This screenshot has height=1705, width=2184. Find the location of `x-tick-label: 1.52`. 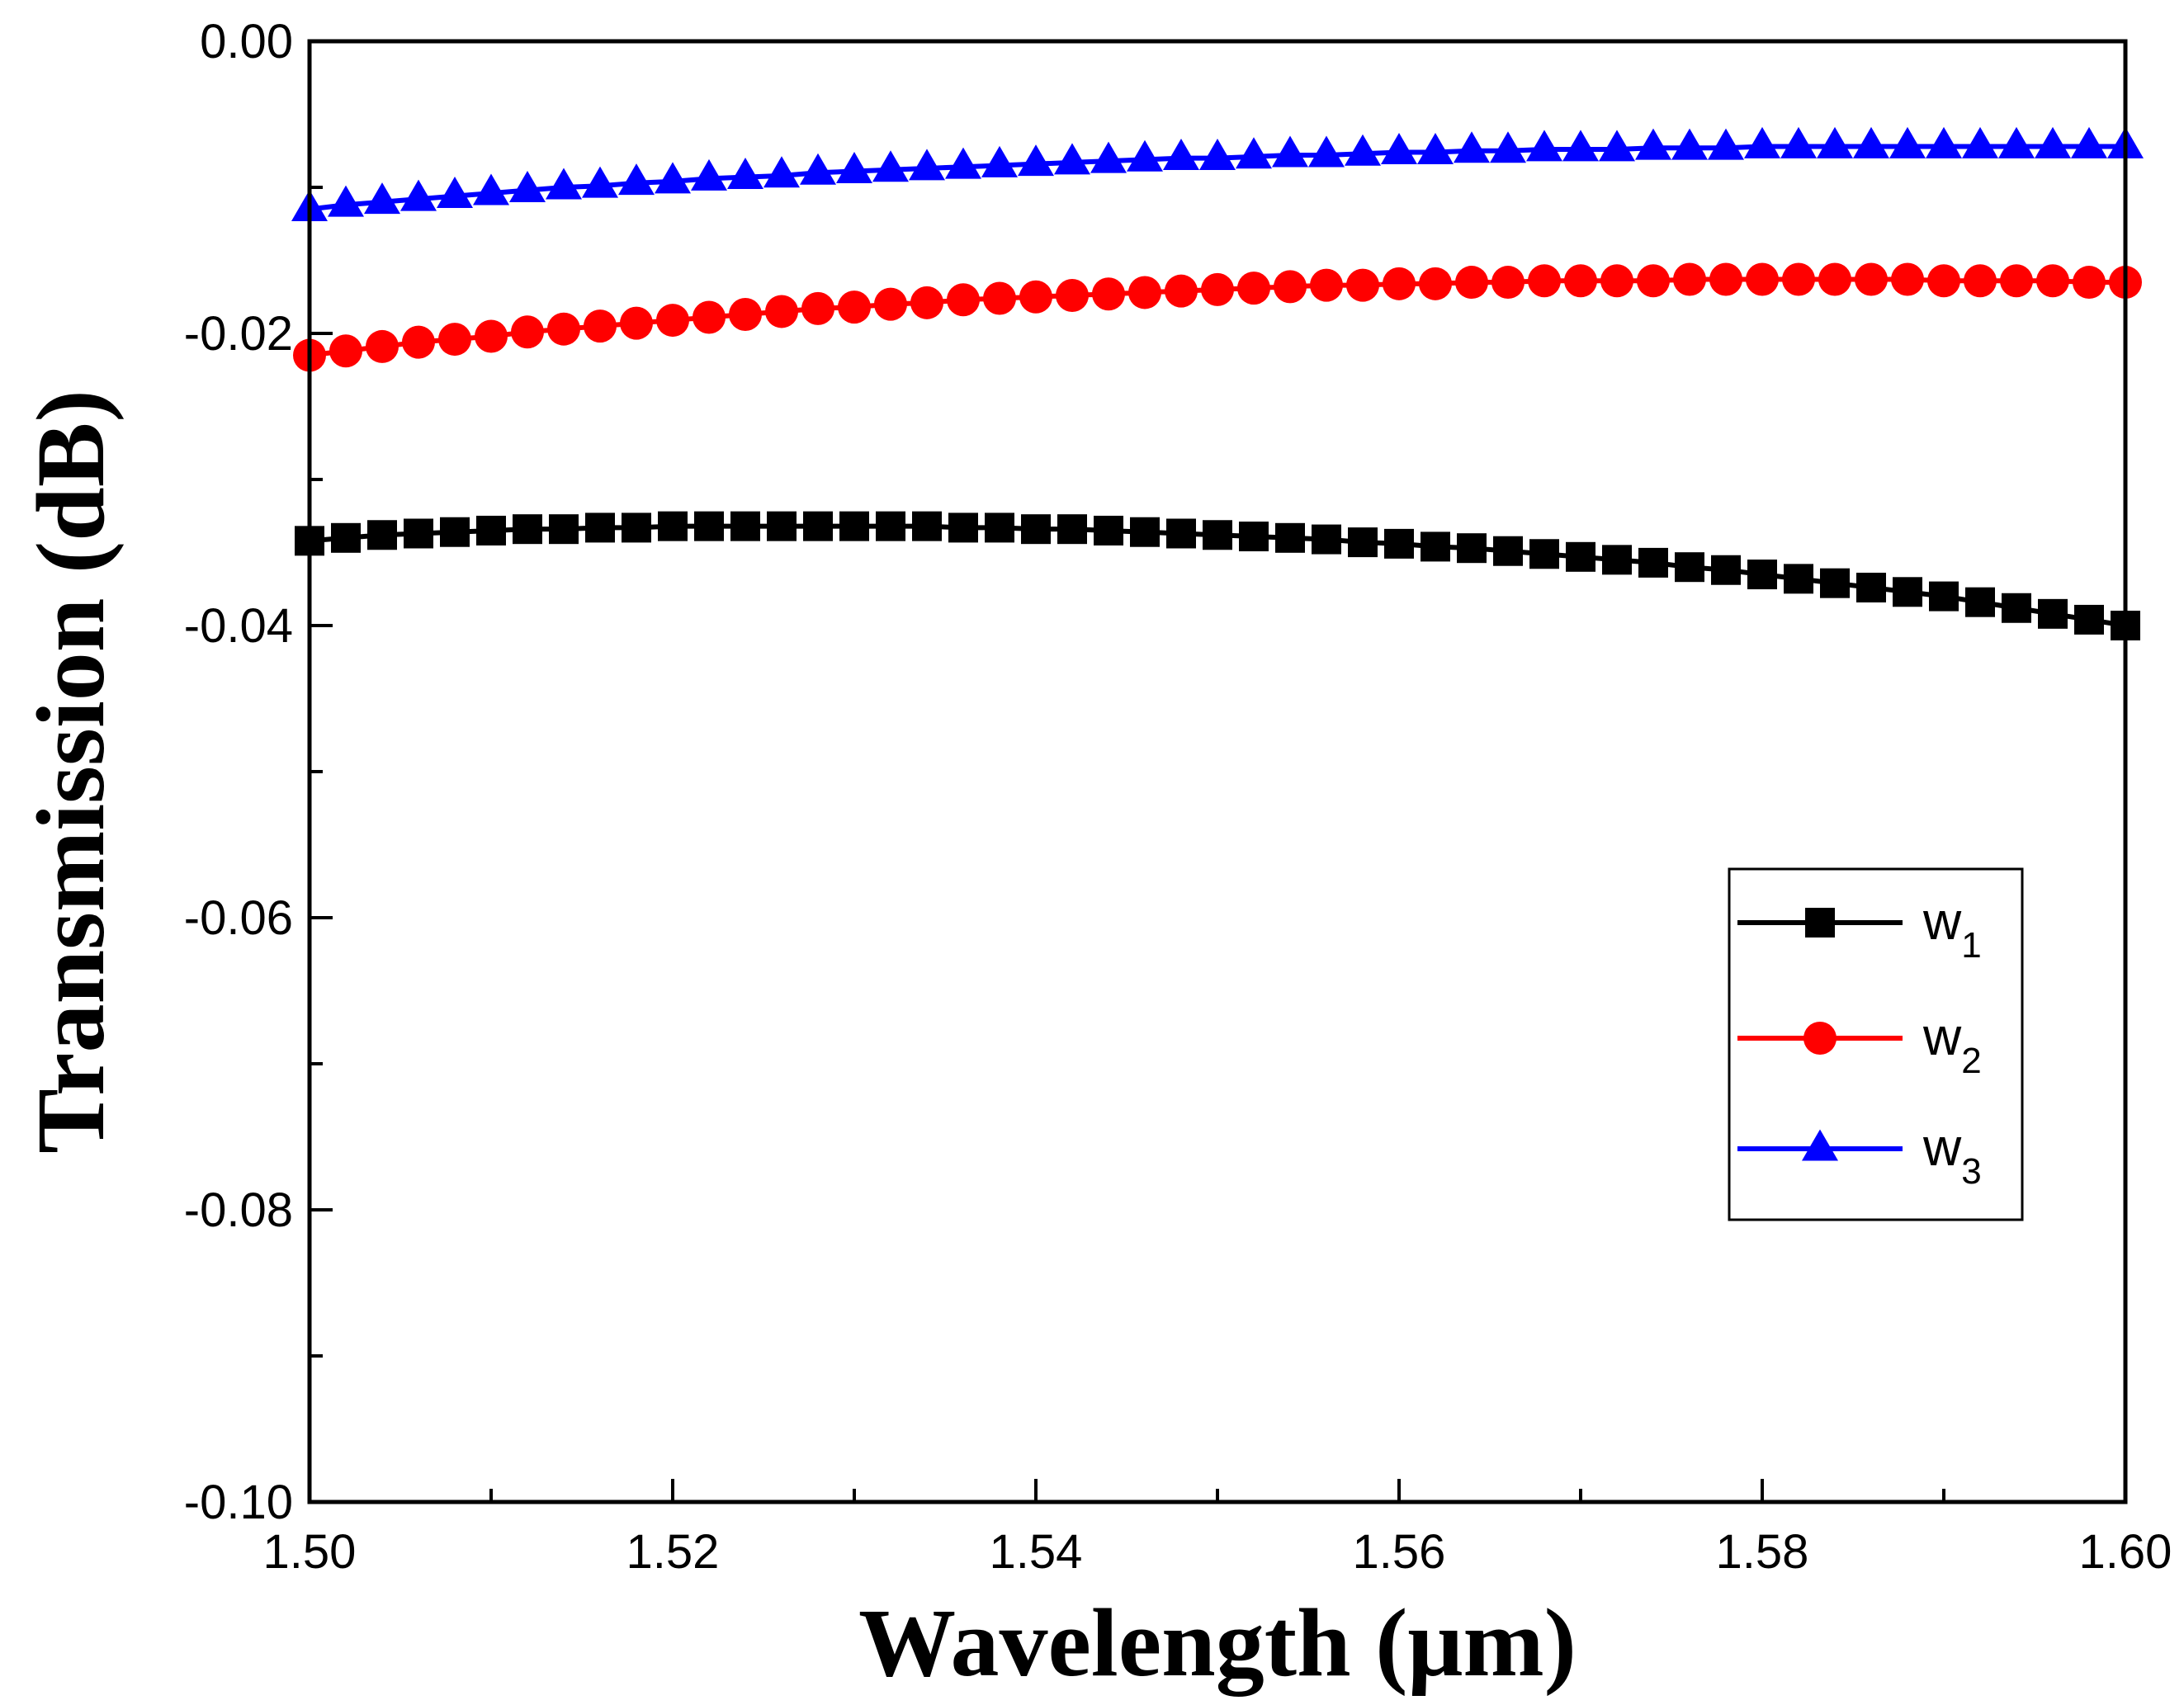

x-tick-label: 1.52 is located at coordinates (673, 1552).